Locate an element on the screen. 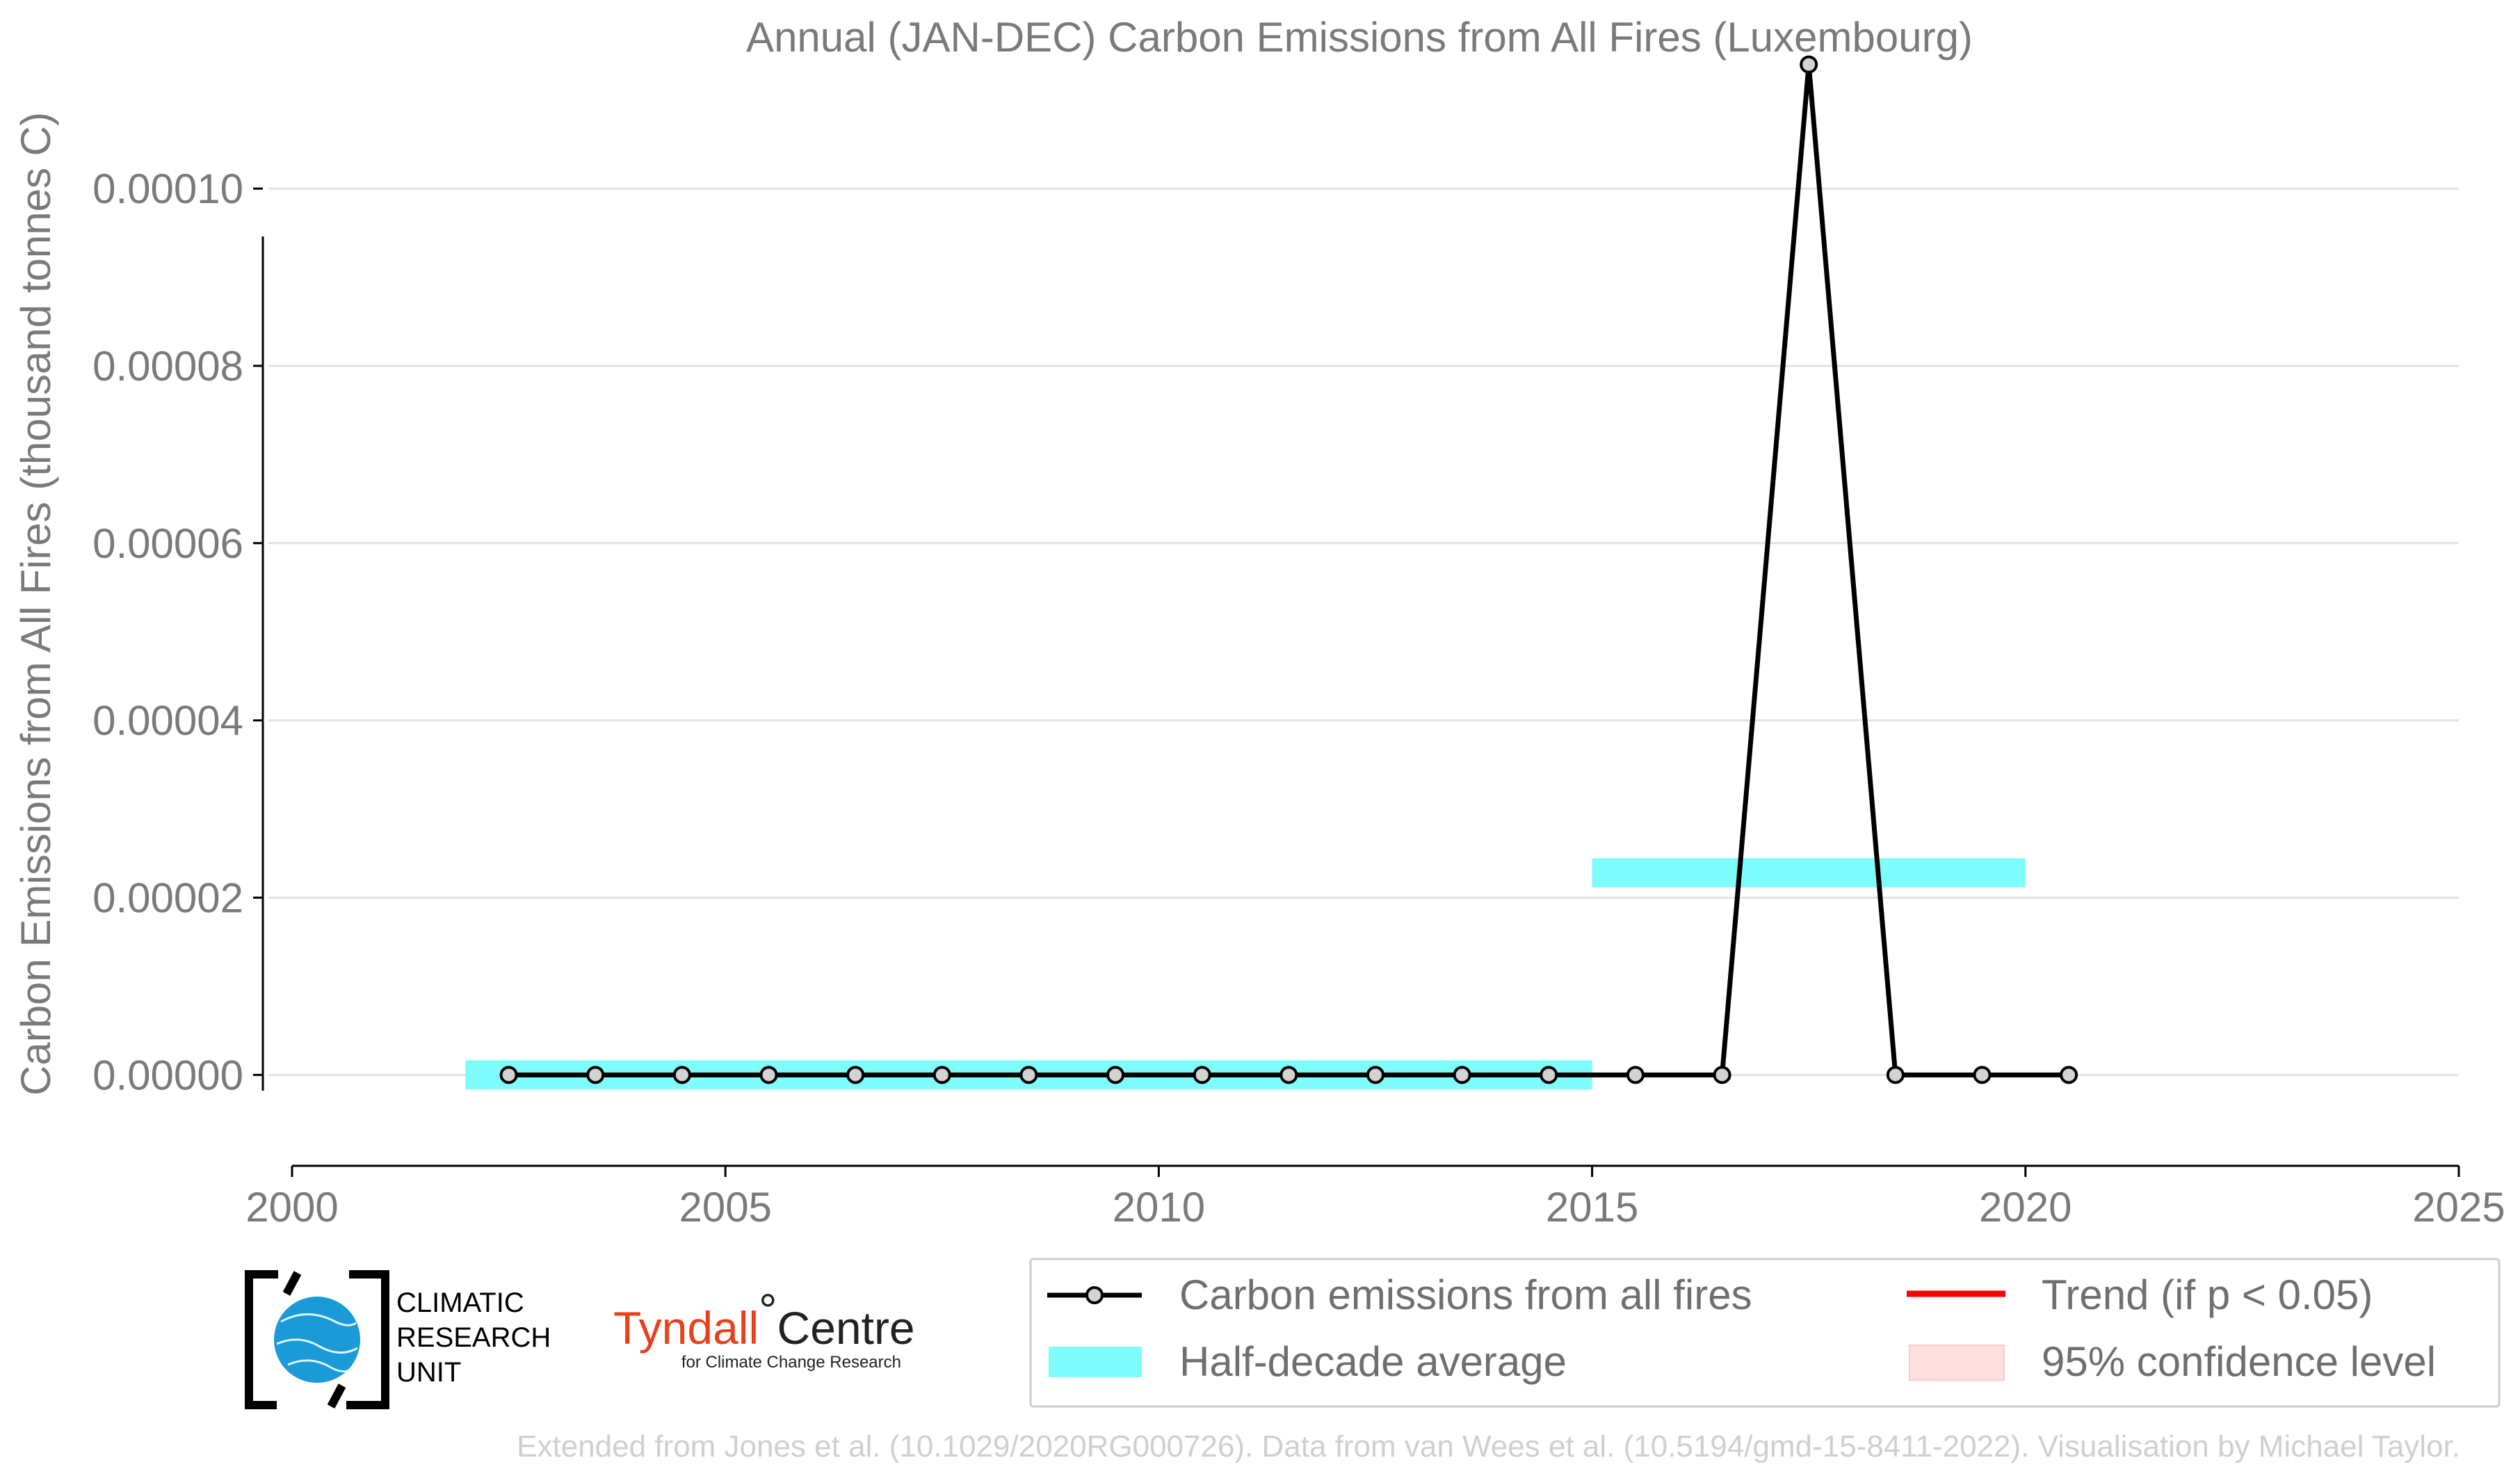  legend-swatch-confidence is located at coordinates (1957, 1363).